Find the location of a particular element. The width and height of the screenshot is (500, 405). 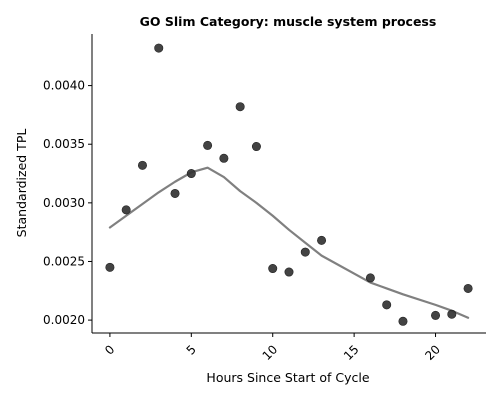

x-tick-label: 20 is located at coordinates (432, 352).